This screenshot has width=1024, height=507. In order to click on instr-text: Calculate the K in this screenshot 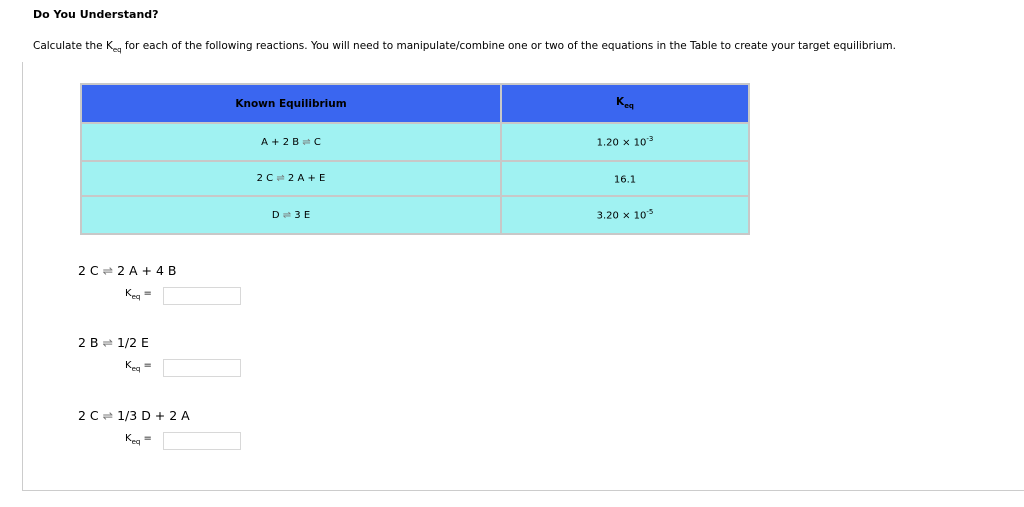, I will do `click(73, 46)`.